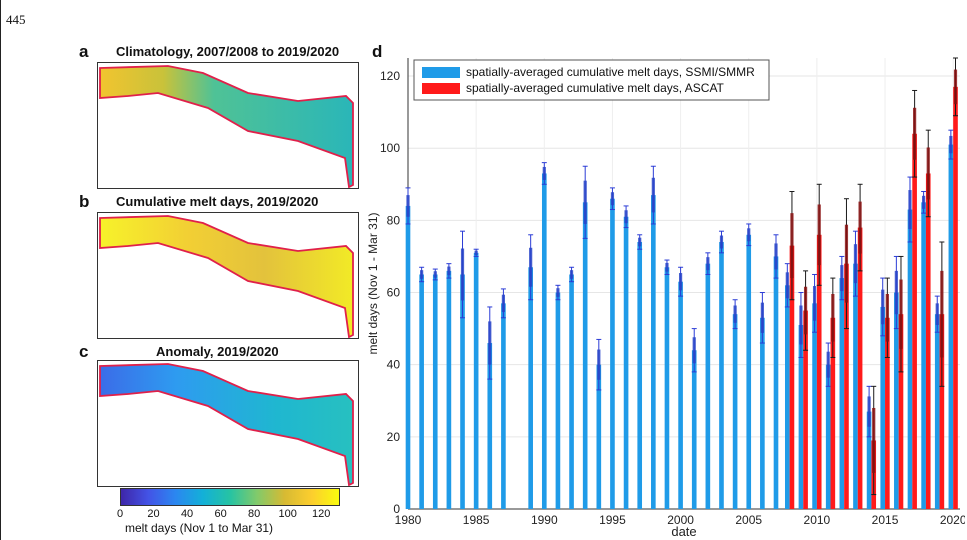 The image size is (967, 540). Describe the element at coordinates (377, 51) in the screenshot. I see `panel-d-letter: d` at that location.